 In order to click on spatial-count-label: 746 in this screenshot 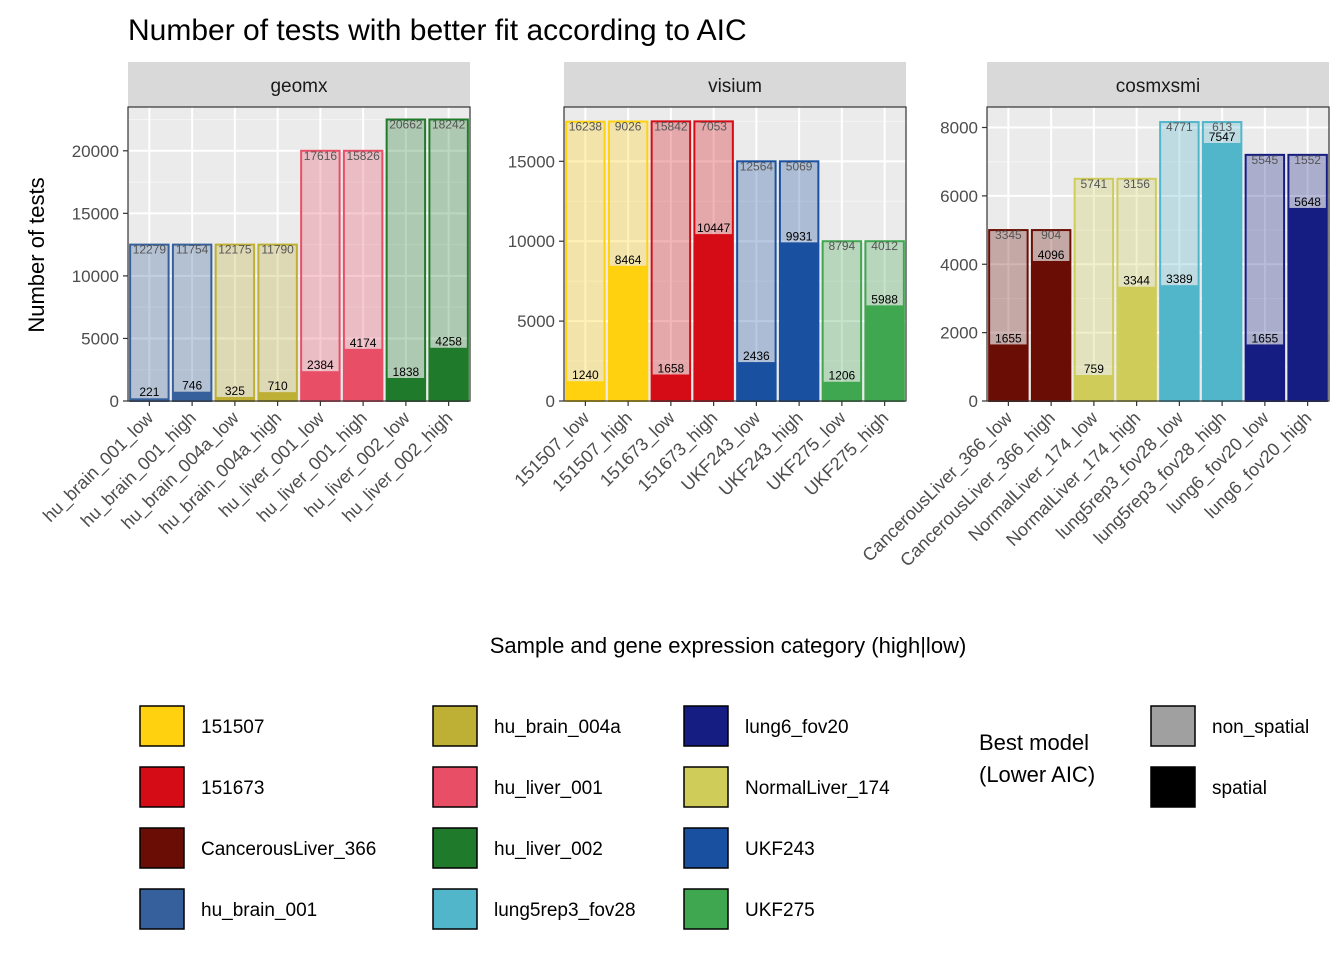, I will do `click(192, 386)`.